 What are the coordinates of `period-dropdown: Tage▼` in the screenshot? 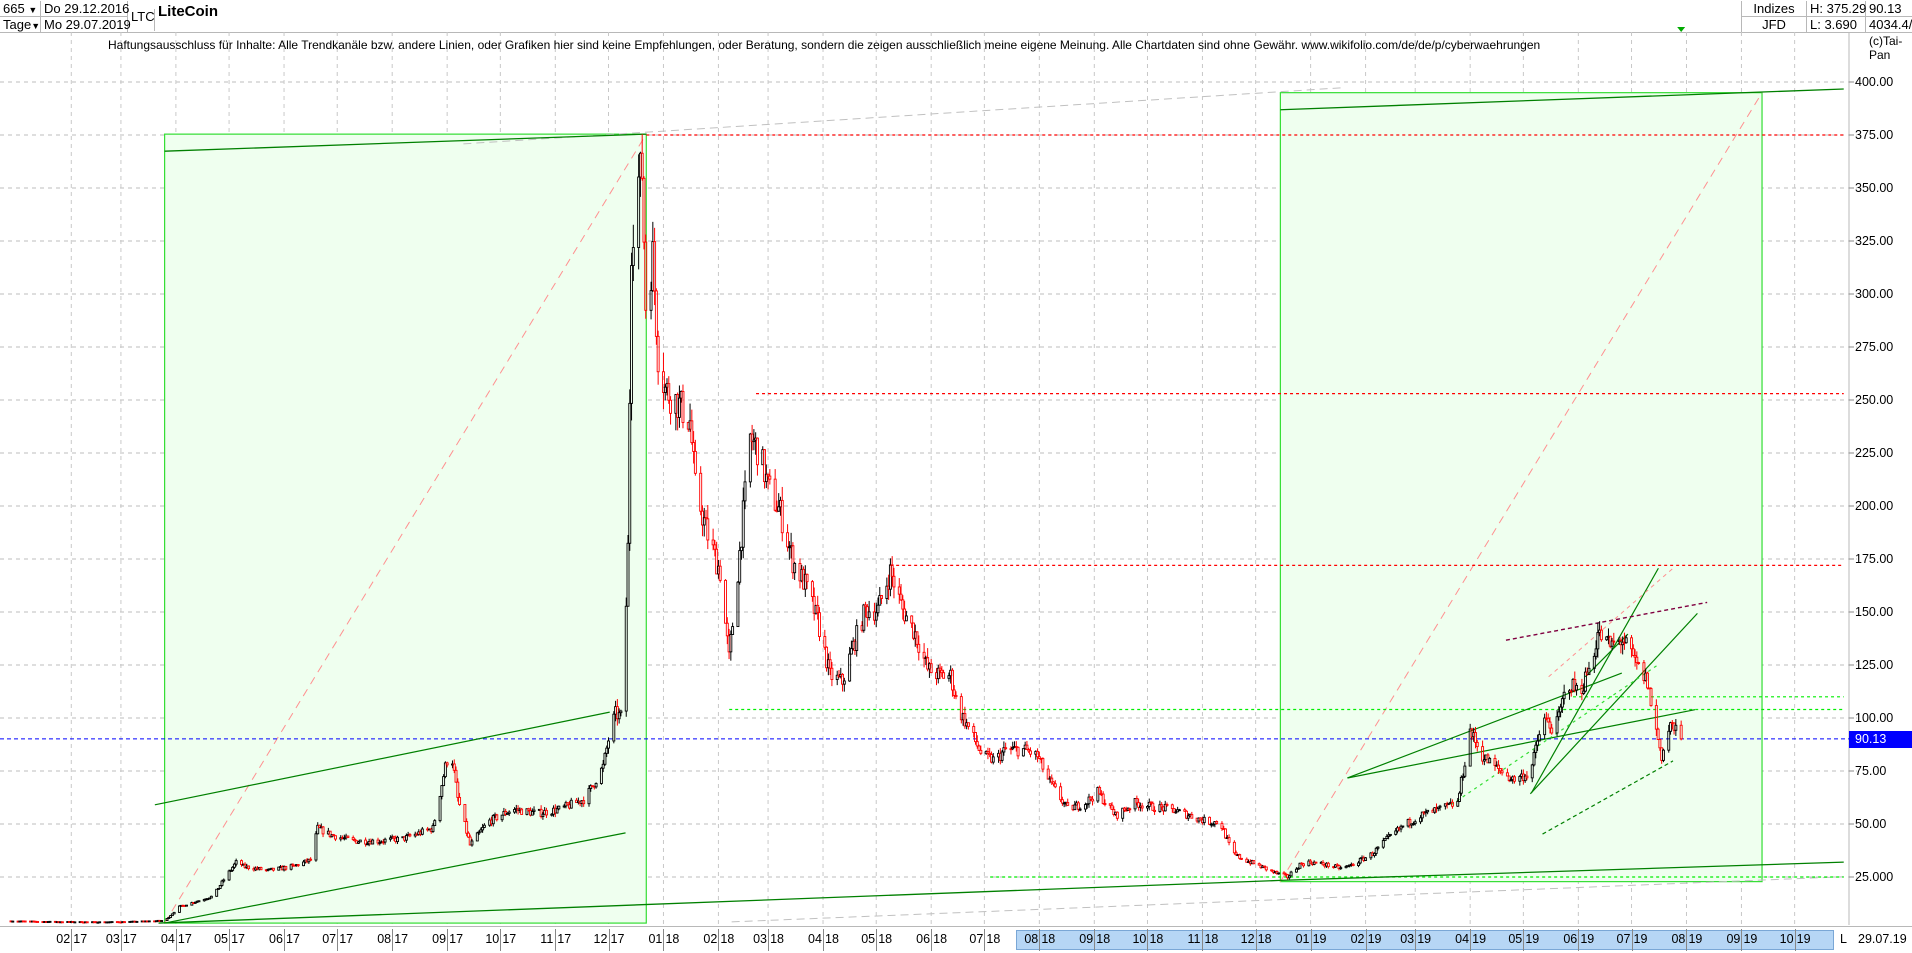 It's located at (20, 24).